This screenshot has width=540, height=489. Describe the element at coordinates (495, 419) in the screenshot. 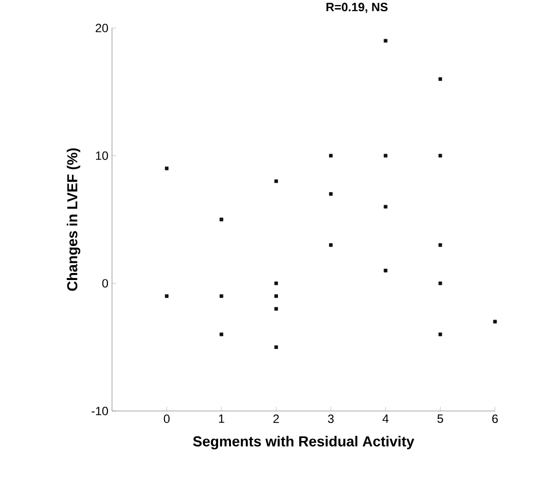

I see `x-tick-label: 6` at that location.